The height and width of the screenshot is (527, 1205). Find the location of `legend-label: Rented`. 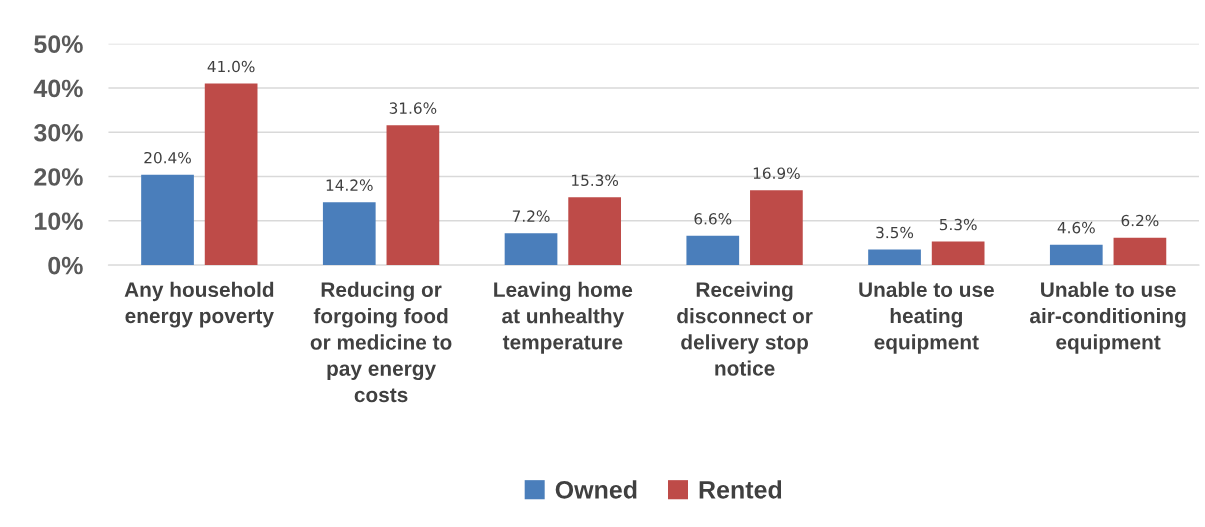

legend-label: Rented is located at coordinates (740, 489).